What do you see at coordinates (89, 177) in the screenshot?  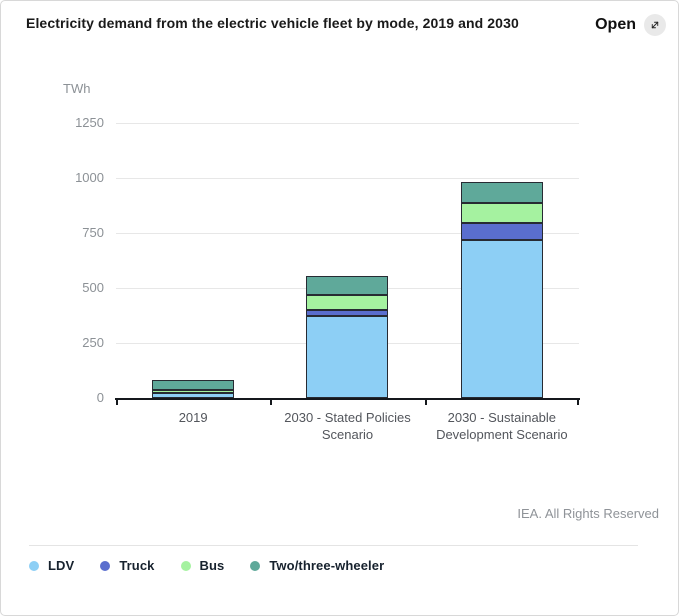 I see `y-tick-label-1000: 1000` at bounding box center [89, 177].